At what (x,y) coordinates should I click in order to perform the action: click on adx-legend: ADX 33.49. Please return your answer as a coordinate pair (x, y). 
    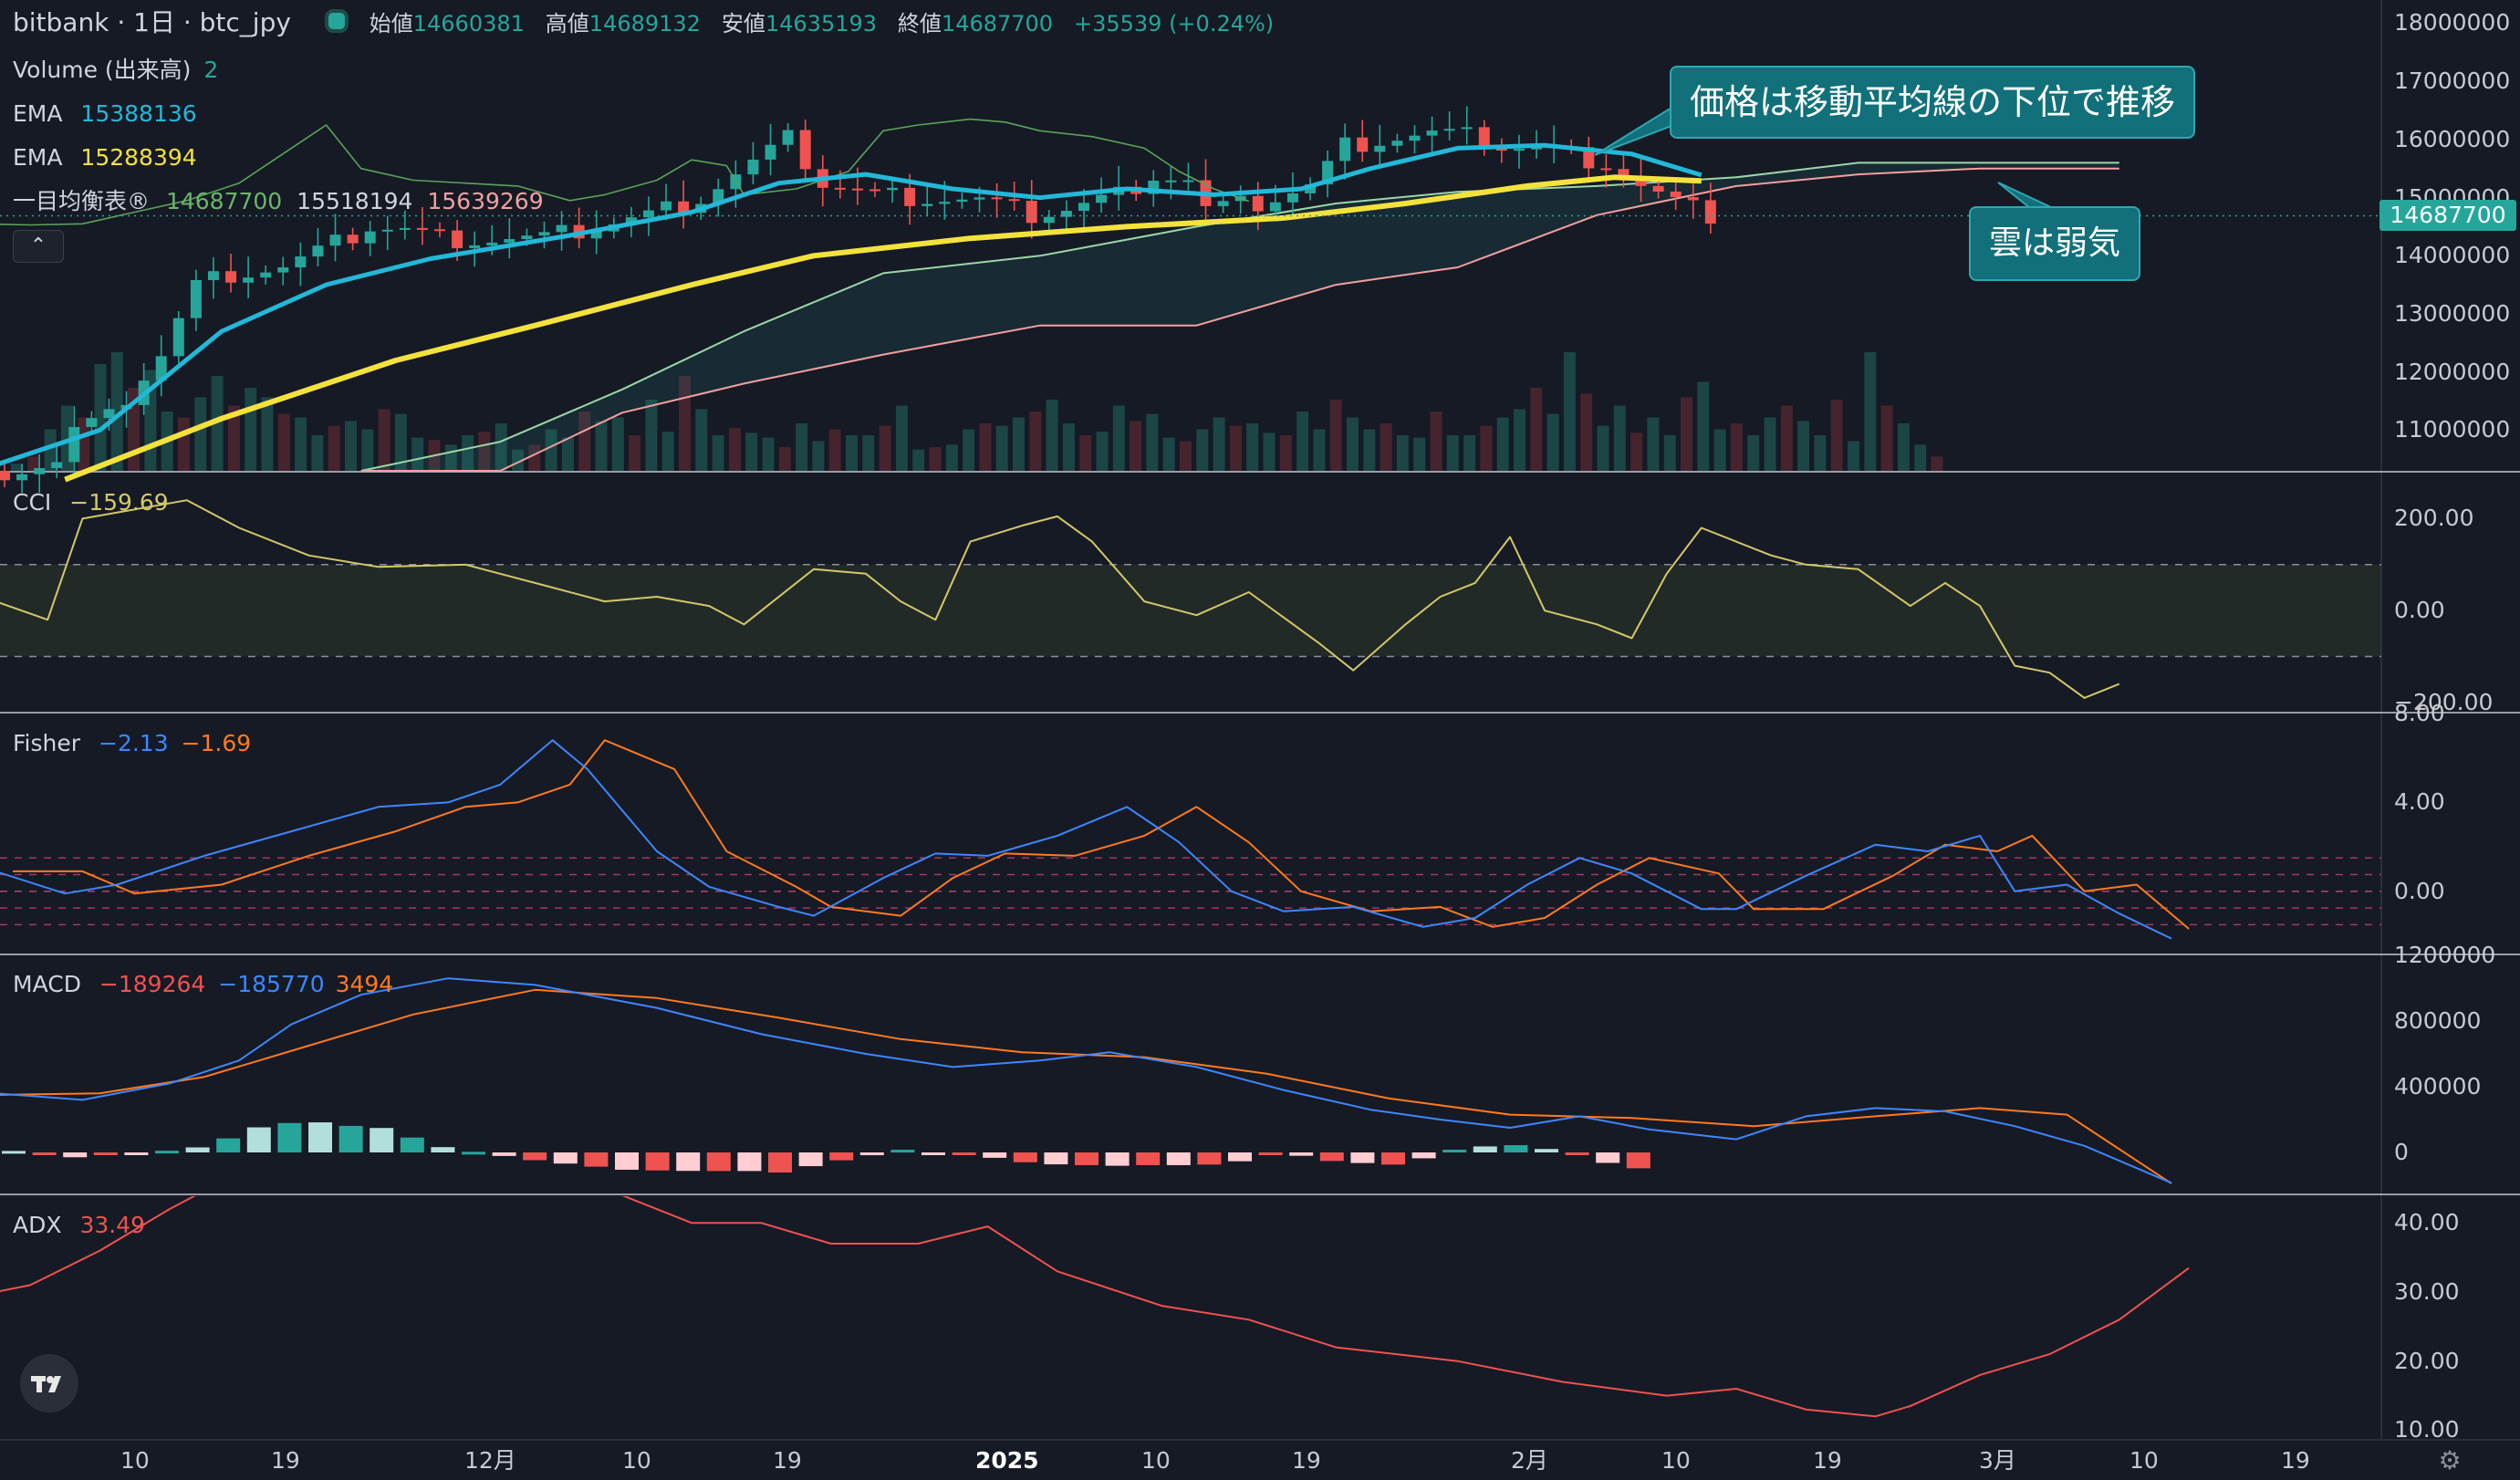
    Looking at the image, I should click on (79, 1225).